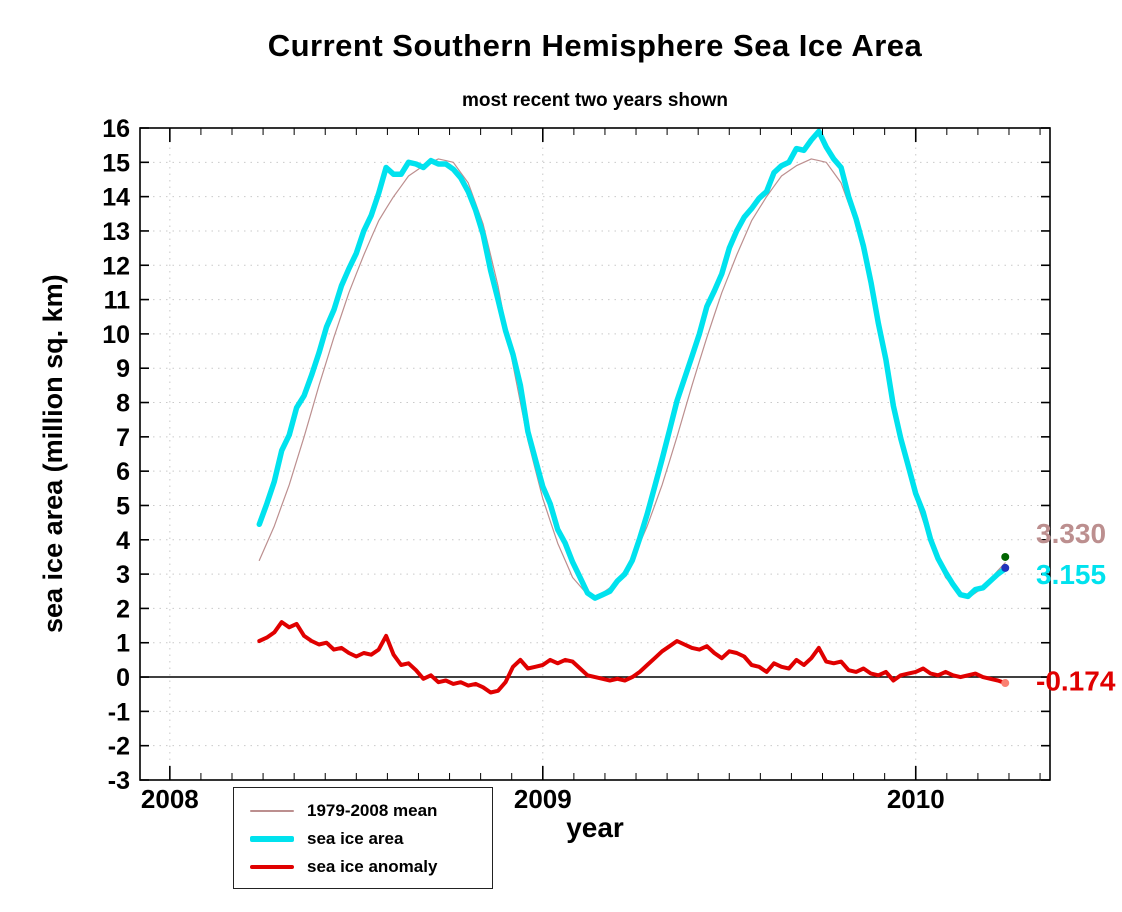 The height and width of the screenshot is (912, 1122). I want to click on legend-item-anomaly: sea ice anomaly, so click(371, 867).